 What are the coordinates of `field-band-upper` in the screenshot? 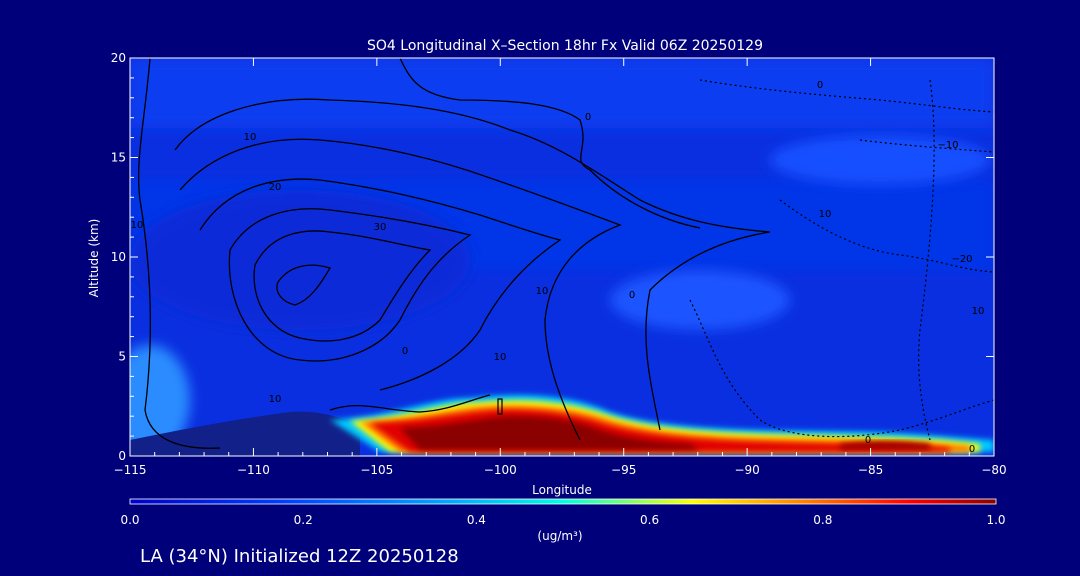 It's located at (562, 93).